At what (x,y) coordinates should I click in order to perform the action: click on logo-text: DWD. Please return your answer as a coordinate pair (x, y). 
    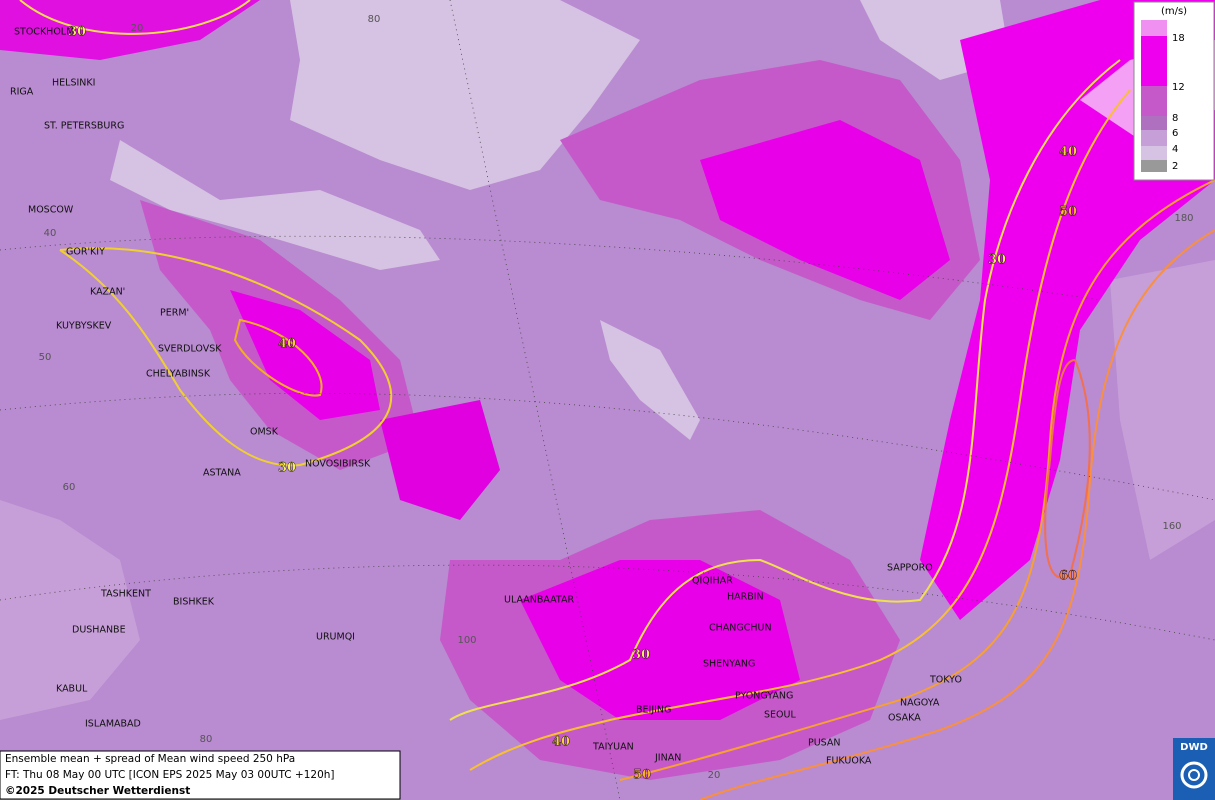
    Looking at the image, I should click on (1194, 747).